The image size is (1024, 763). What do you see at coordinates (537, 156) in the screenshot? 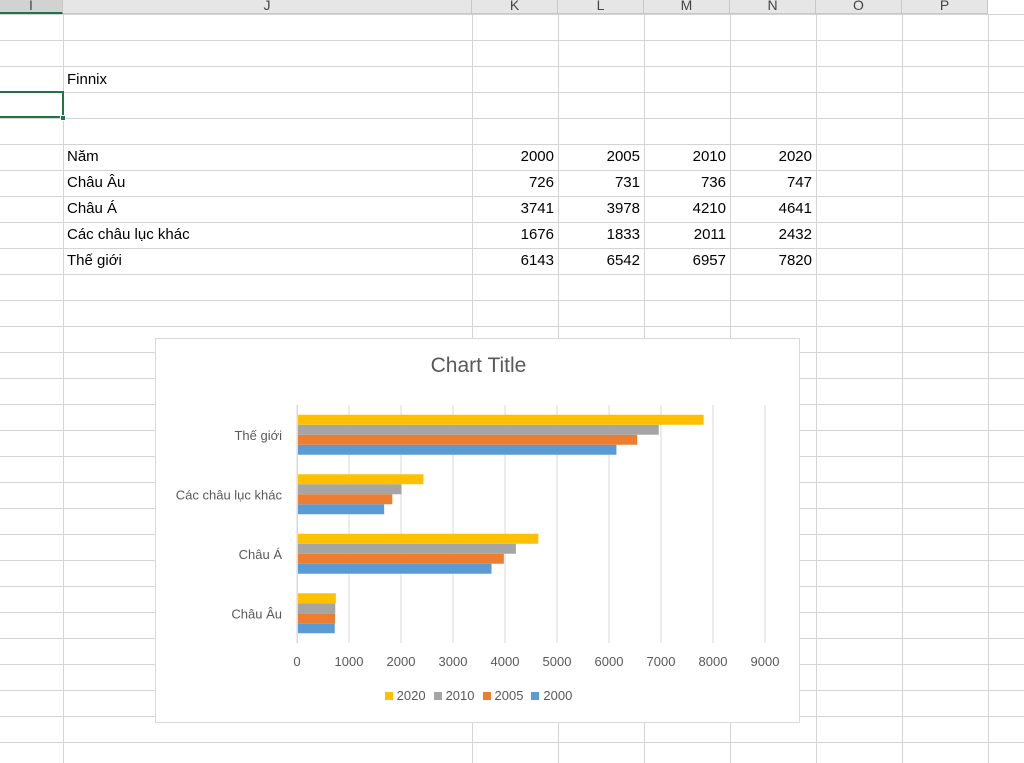
I see `table-header-value: 2000` at bounding box center [537, 156].